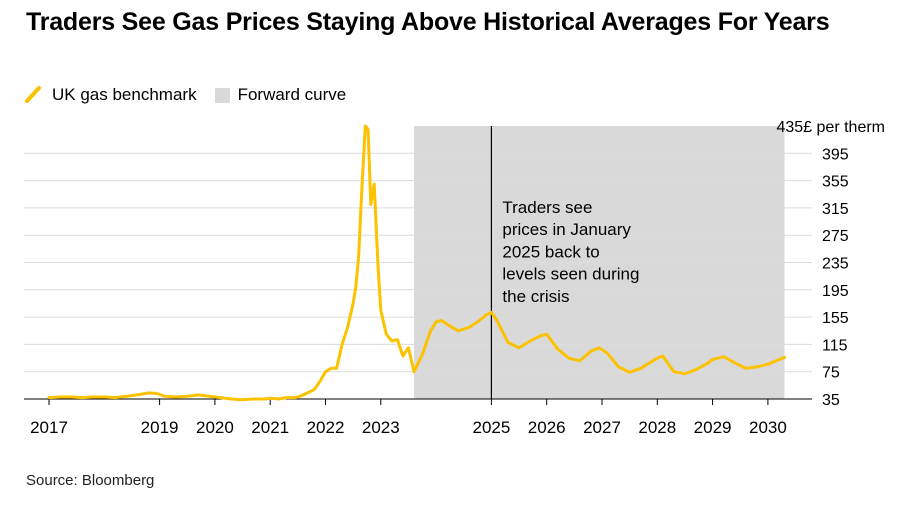 This screenshot has height=508, width=920. I want to click on y-tick-label: 315, so click(835, 209).